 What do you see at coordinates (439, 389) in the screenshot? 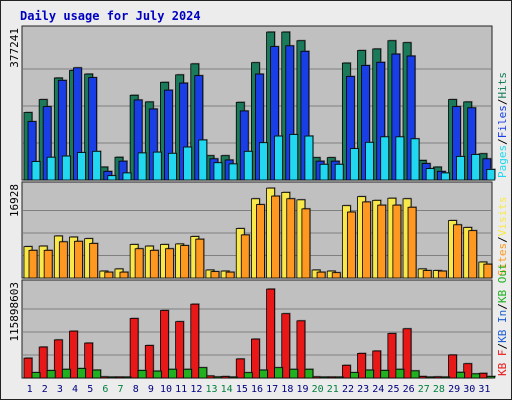
I see `x-tick-label: 28` at bounding box center [439, 389].